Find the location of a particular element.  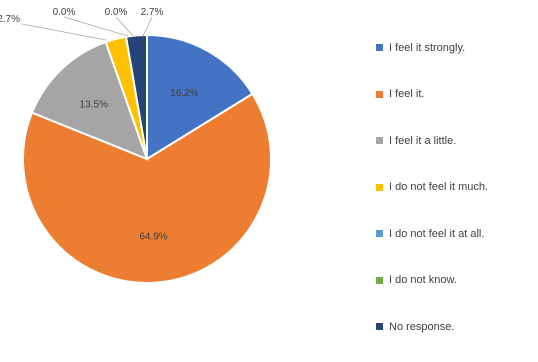

legend-item-not-at-all: I do not feel it at all. is located at coordinates (456, 233).